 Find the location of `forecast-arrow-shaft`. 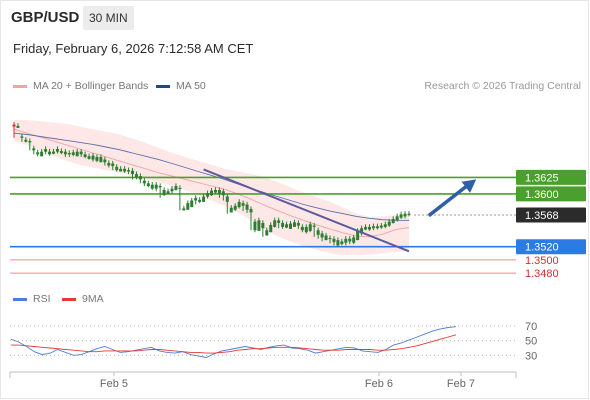

forecast-arrow-shaft is located at coordinates (449, 200).